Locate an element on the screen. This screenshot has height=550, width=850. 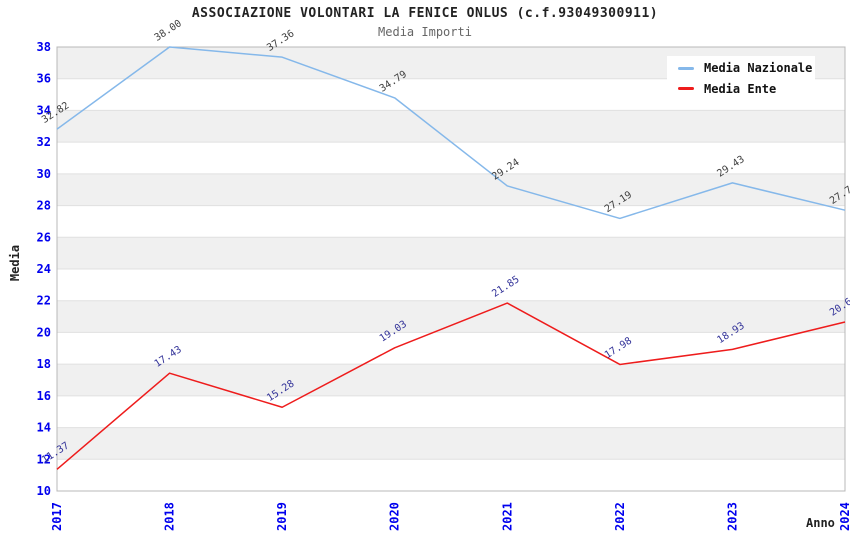
y-tick-label: 28 is located at coordinates (44, 206).